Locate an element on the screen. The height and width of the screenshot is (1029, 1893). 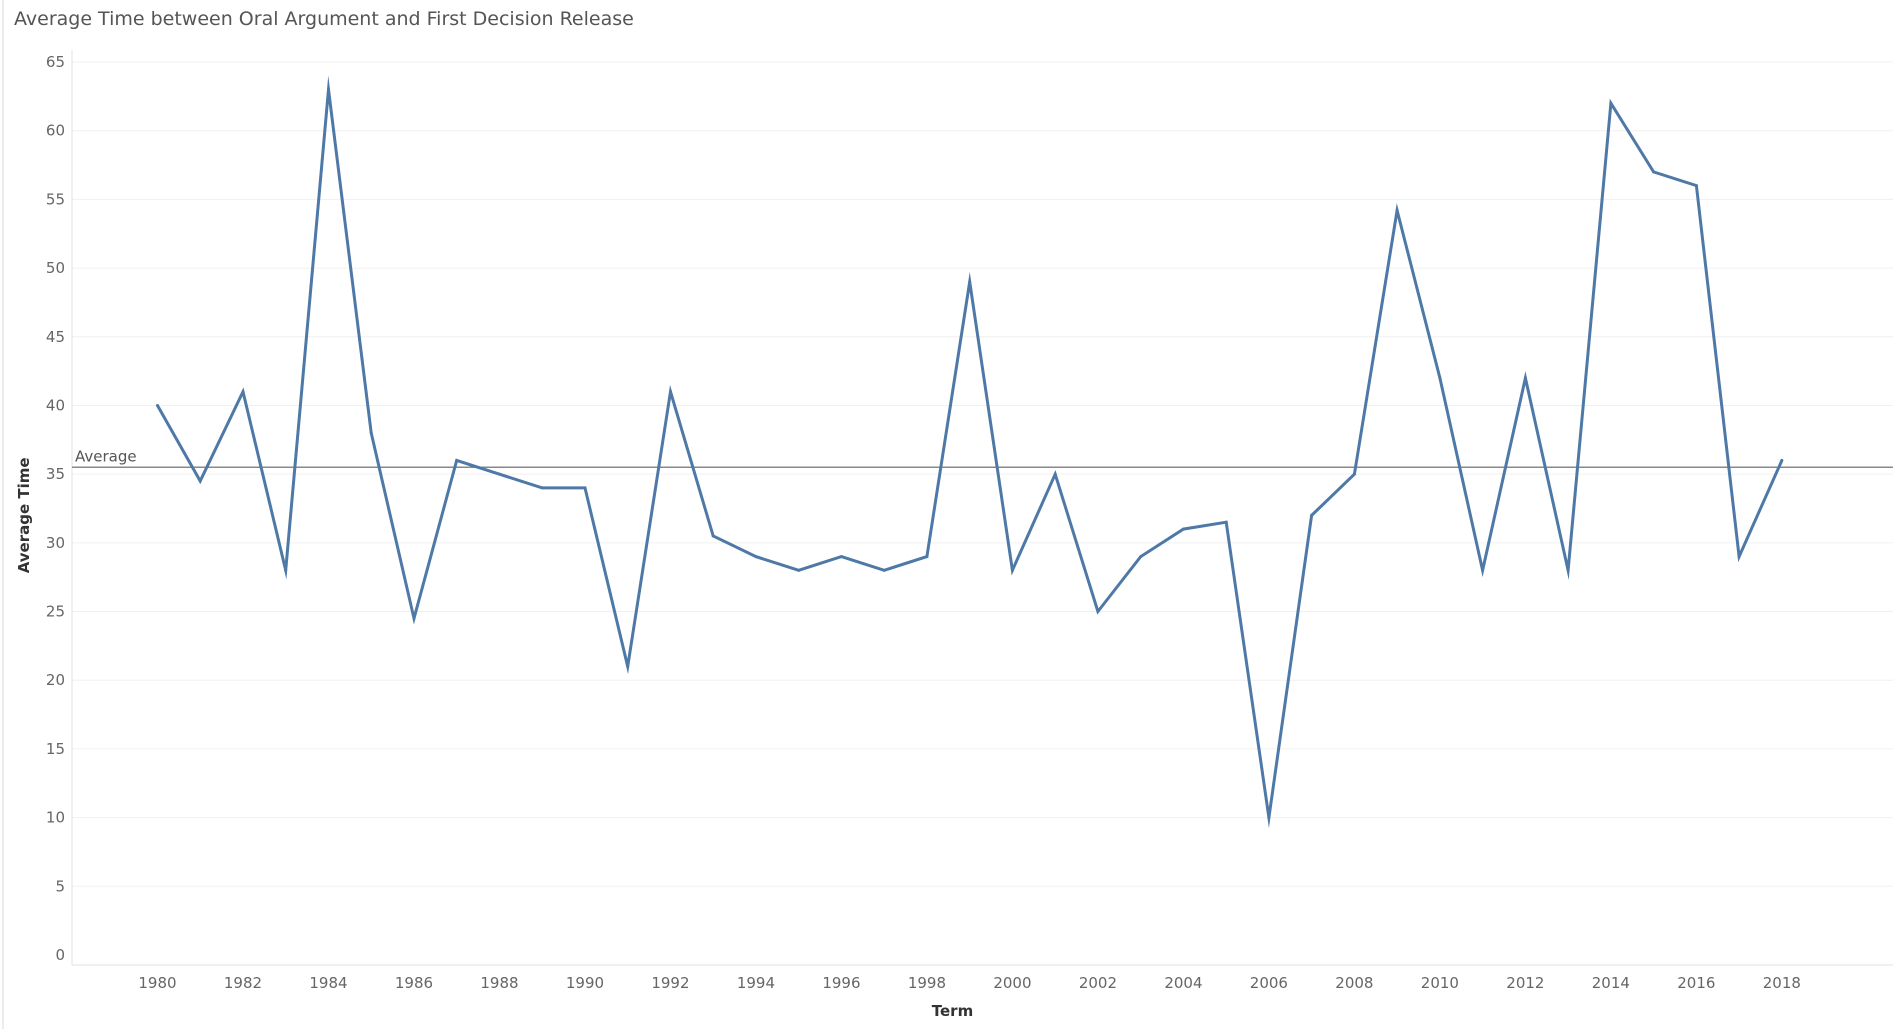
data-point-2003 is located at coordinates (1141, 557).